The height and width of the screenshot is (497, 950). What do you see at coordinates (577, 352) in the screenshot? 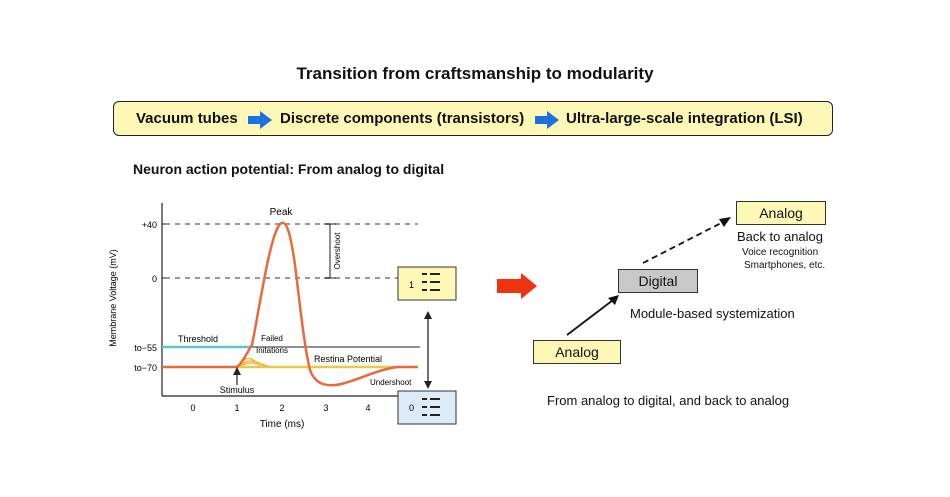
I see `analog-bottom-box: Analog` at bounding box center [577, 352].